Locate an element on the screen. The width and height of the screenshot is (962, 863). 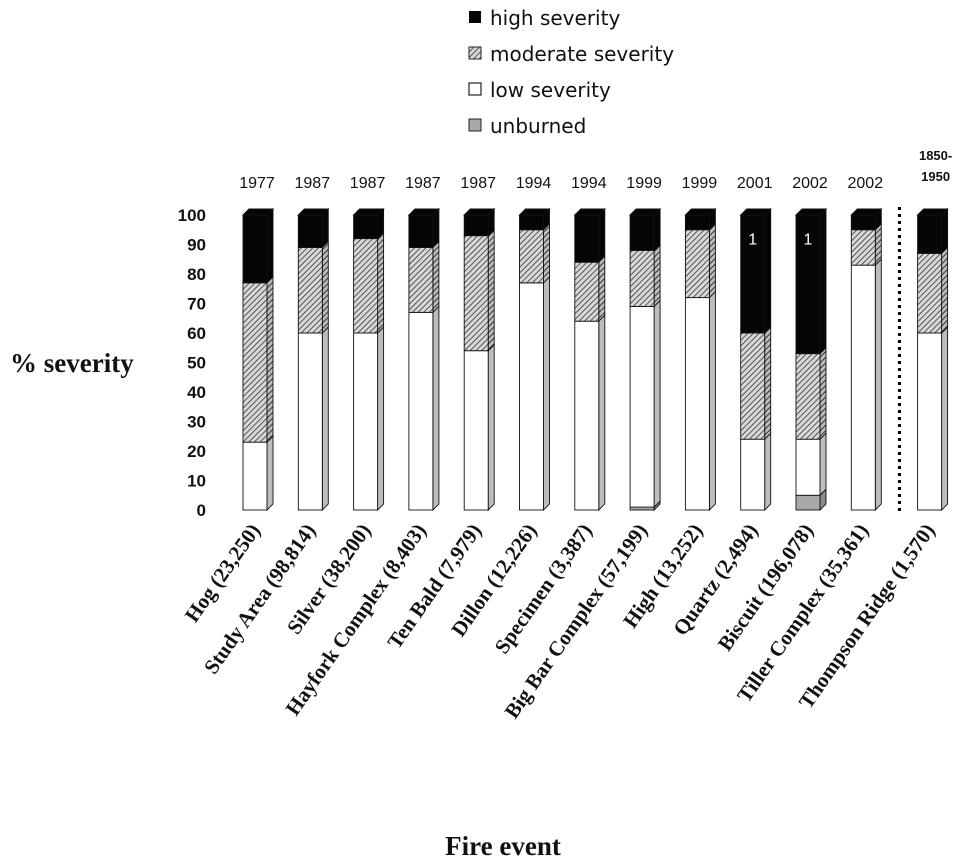
legend-item-high: high severity is located at coordinates (544, 18).